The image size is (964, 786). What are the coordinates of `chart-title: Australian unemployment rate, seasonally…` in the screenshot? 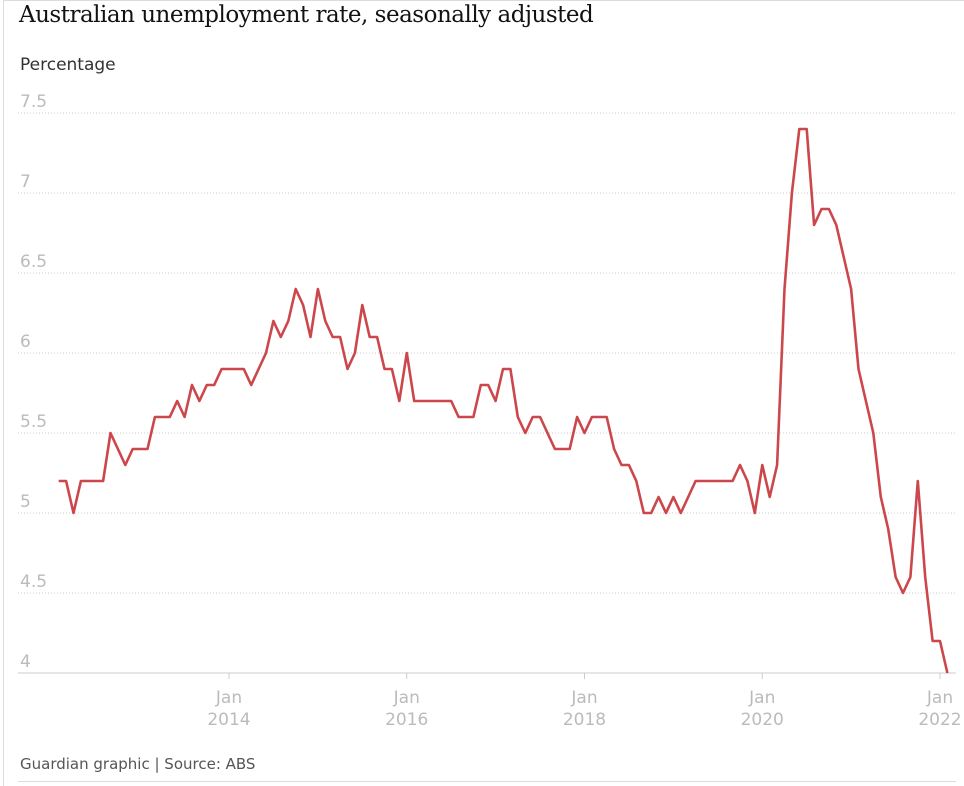 It's located at (306, 15).